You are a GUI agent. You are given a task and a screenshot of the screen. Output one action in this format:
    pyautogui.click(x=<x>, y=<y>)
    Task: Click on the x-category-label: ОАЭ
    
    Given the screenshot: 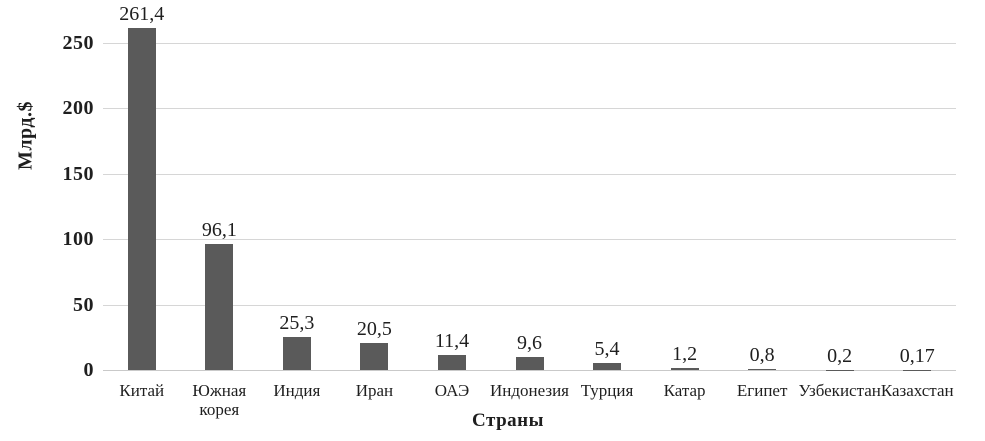 What is the action you would take?
    pyautogui.click(x=452, y=390)
    